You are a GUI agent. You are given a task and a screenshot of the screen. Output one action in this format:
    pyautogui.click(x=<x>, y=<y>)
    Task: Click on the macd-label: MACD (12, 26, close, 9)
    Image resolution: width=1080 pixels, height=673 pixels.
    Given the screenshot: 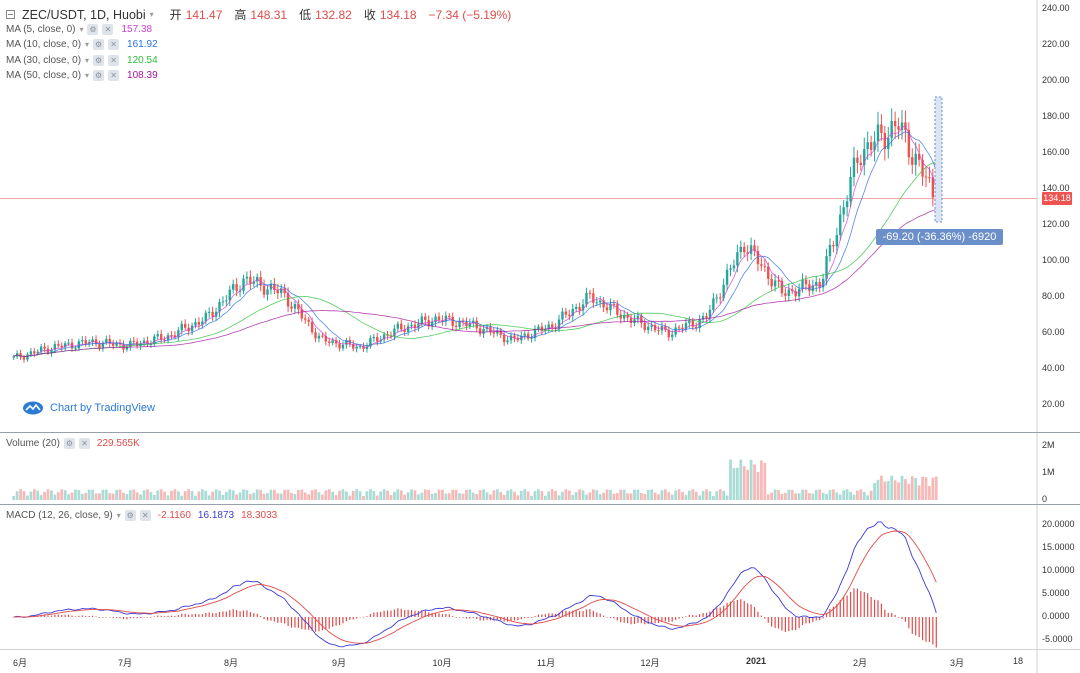 What is the action you would take?
    pyautogui.click(x=59, y=515)
    